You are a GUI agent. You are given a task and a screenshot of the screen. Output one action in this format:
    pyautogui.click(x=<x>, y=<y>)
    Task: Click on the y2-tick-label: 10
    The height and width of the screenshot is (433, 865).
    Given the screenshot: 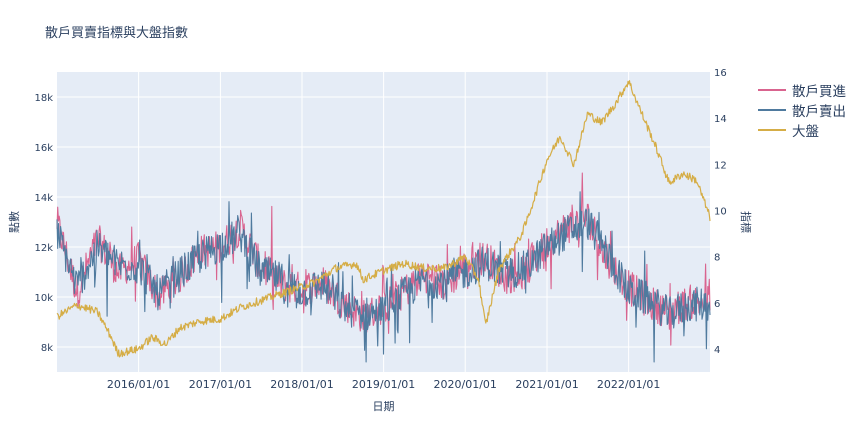 What is the action you would take?
    pyautogui.click(x=720, y=211)
    